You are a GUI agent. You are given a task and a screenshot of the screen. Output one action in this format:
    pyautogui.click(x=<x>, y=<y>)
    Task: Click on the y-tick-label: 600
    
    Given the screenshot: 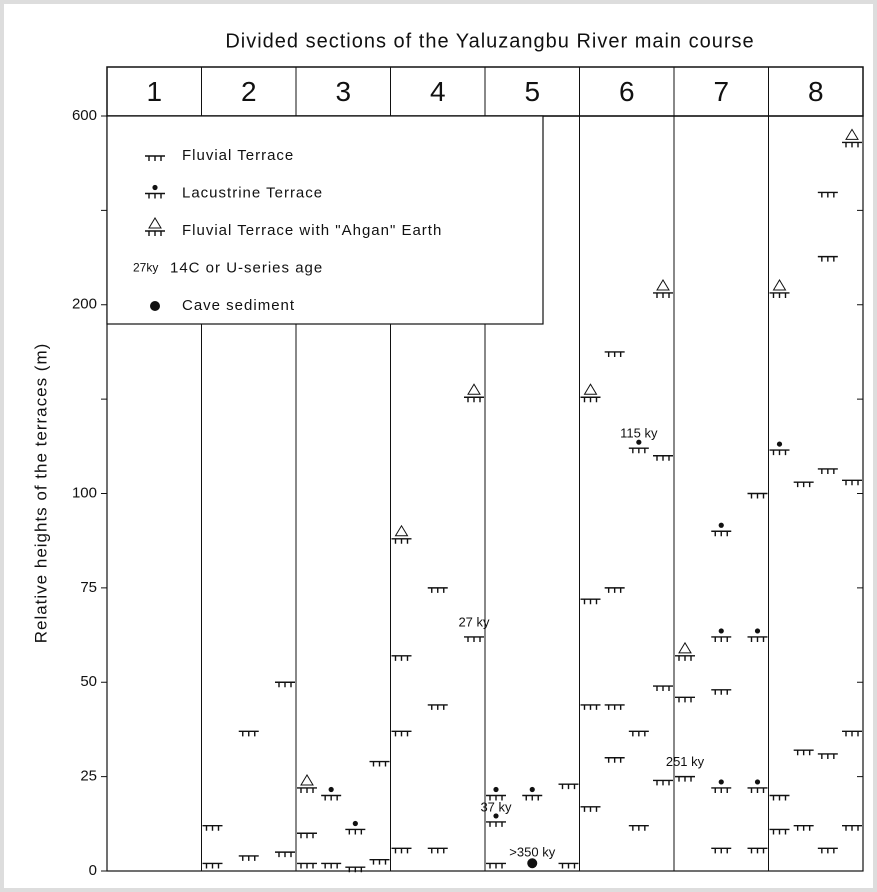 What is the action you would take?
    pyautogui.click(x=84, y=115)
    